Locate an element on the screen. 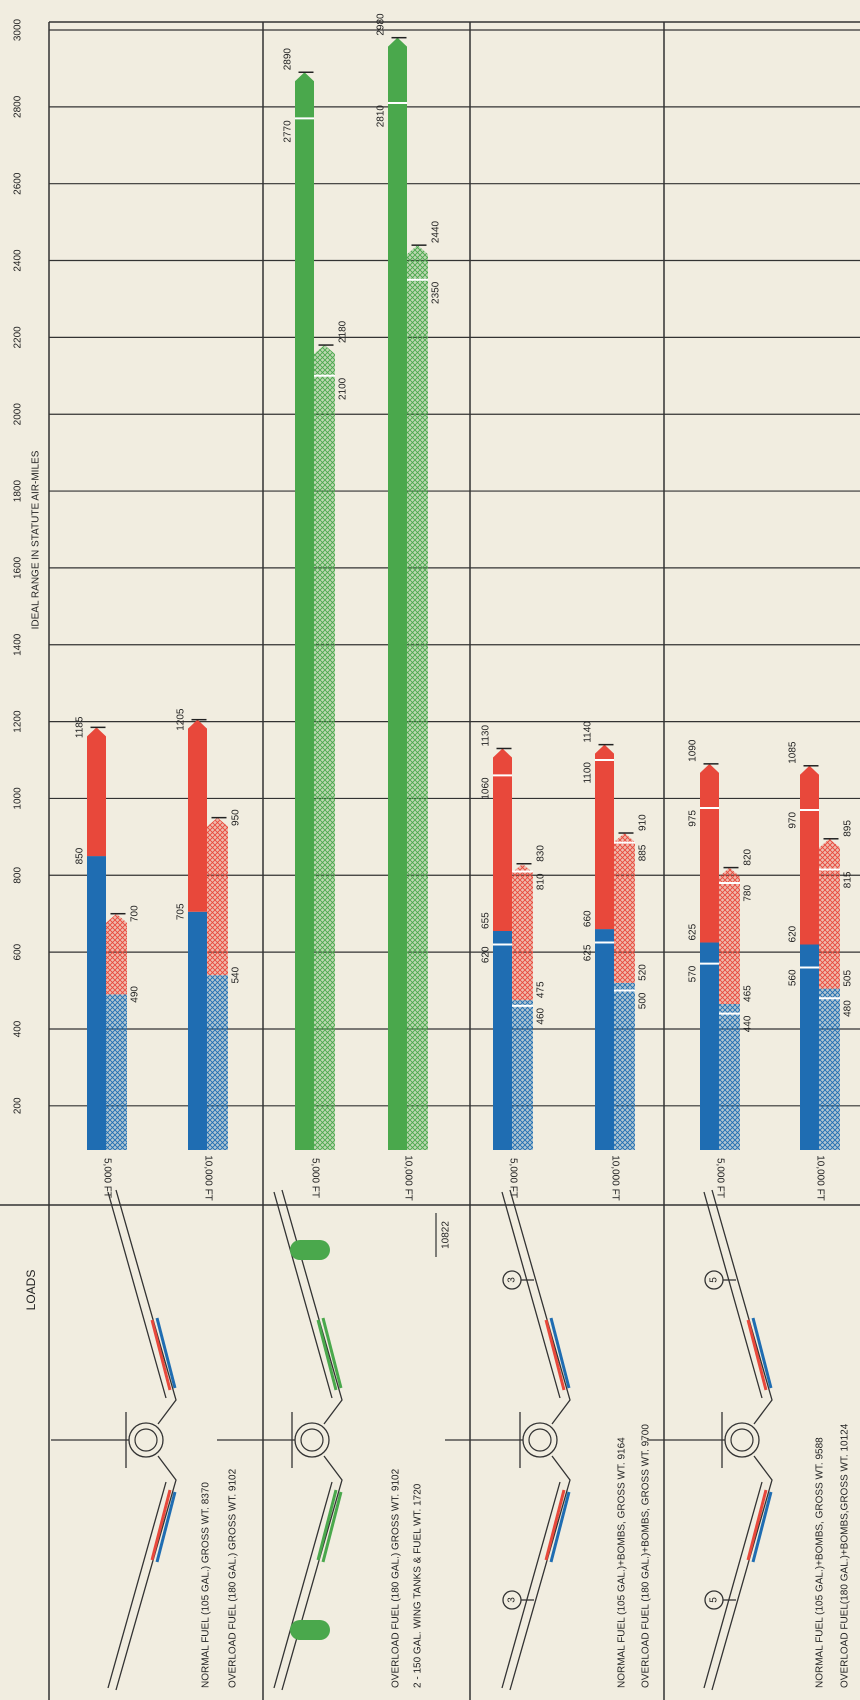  loads-title: LOADS is located at coordinates (31, 1290).